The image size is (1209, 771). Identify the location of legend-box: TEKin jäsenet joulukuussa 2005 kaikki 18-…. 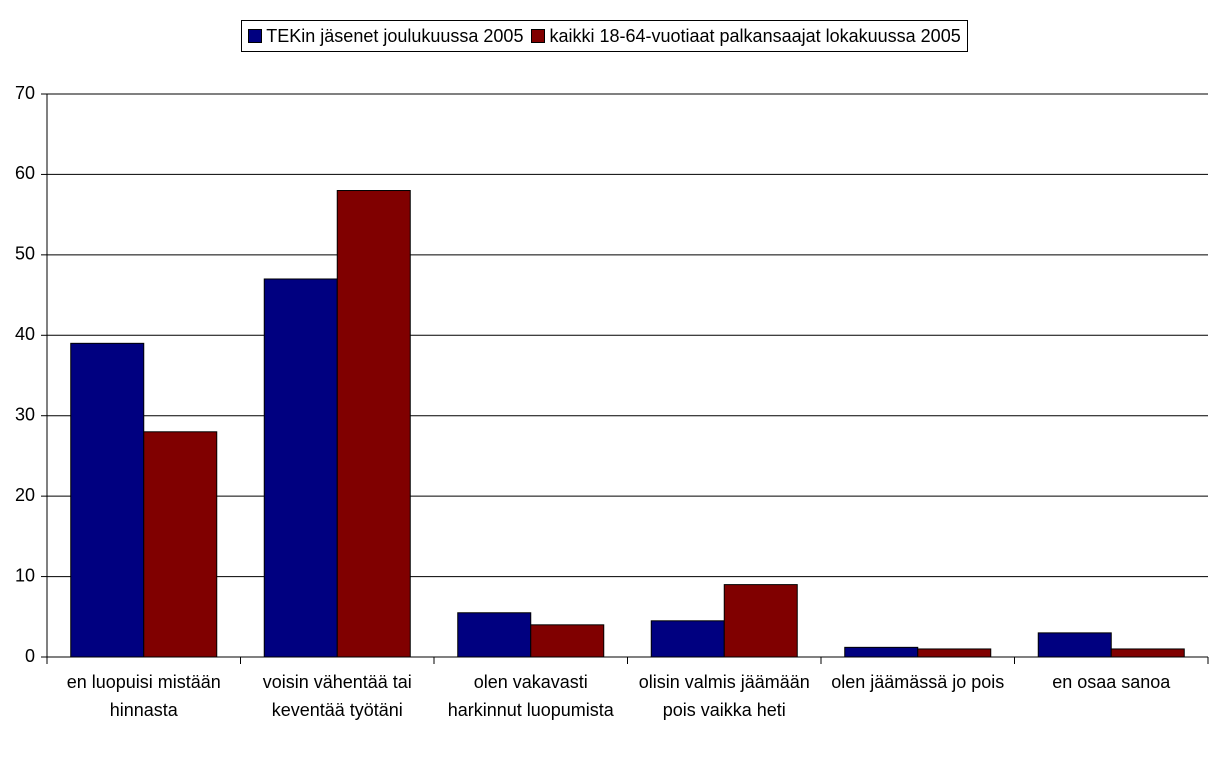
(604, 36).